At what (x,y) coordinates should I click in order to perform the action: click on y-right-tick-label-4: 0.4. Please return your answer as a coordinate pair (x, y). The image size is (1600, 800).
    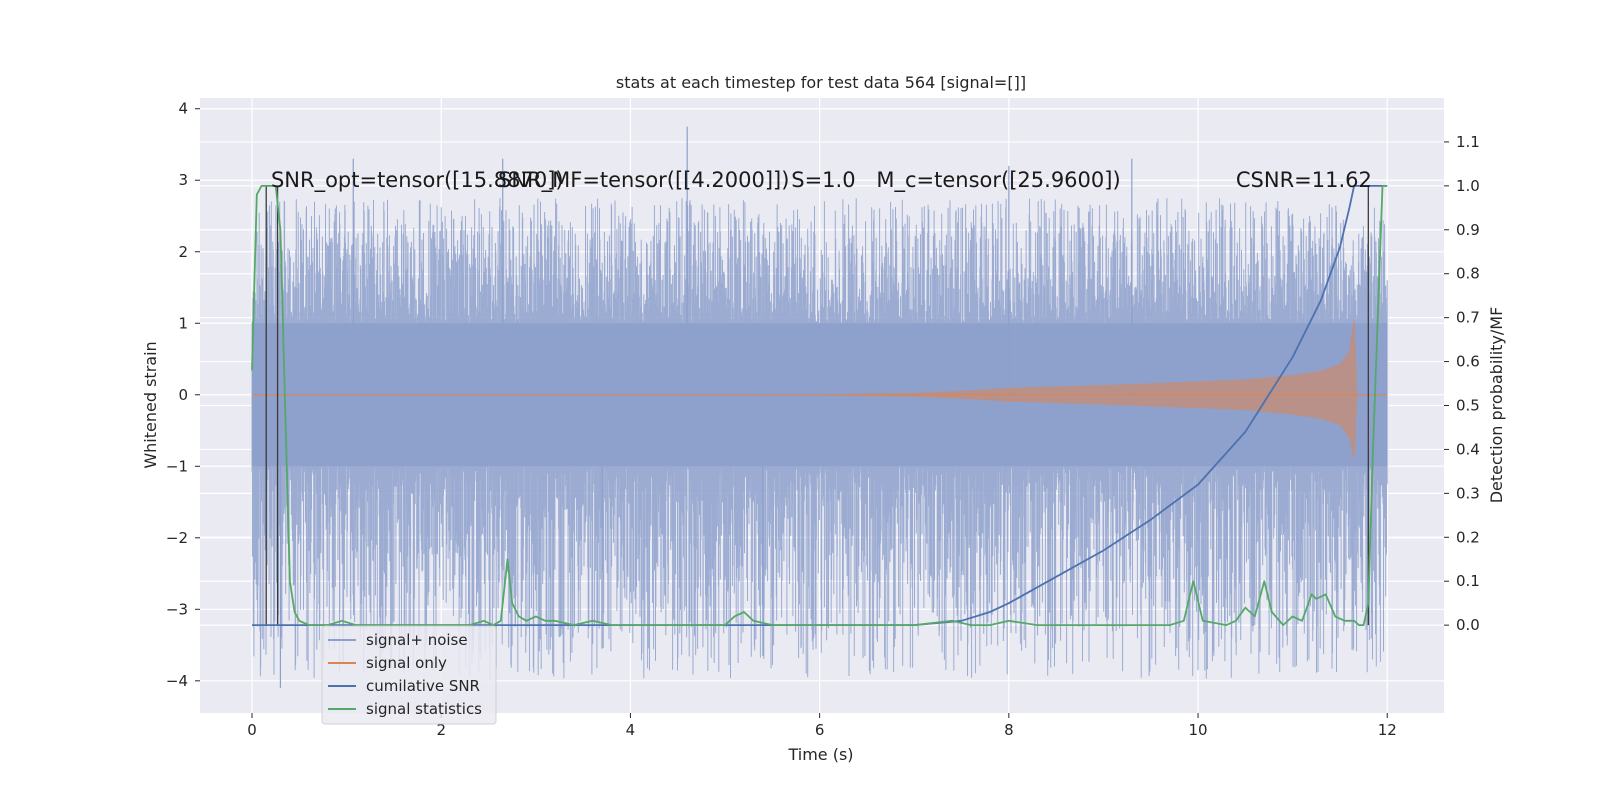
    Looking at the image, I should click on (1468, 449).